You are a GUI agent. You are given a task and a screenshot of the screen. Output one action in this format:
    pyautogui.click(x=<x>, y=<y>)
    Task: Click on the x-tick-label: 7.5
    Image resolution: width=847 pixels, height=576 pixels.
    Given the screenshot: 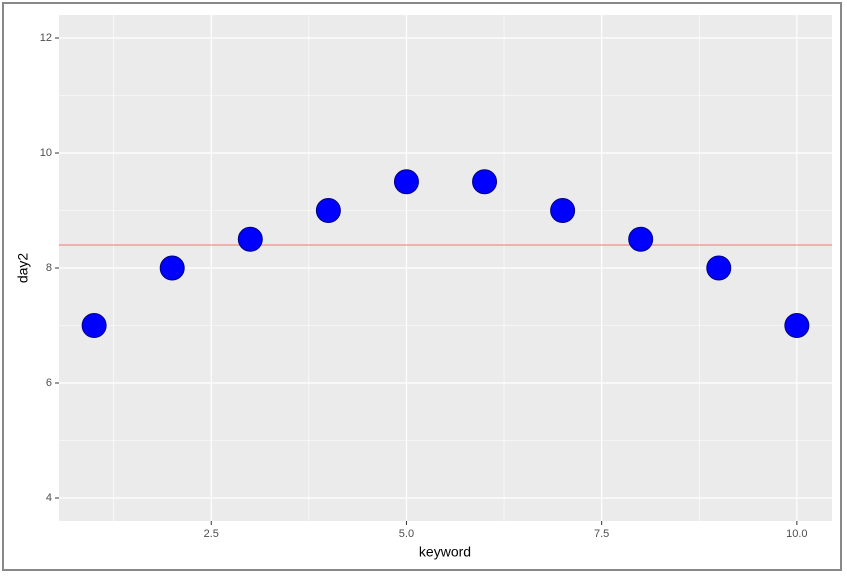 What is the action you would take?
    pyautogui.click(x=601, y=534)
    